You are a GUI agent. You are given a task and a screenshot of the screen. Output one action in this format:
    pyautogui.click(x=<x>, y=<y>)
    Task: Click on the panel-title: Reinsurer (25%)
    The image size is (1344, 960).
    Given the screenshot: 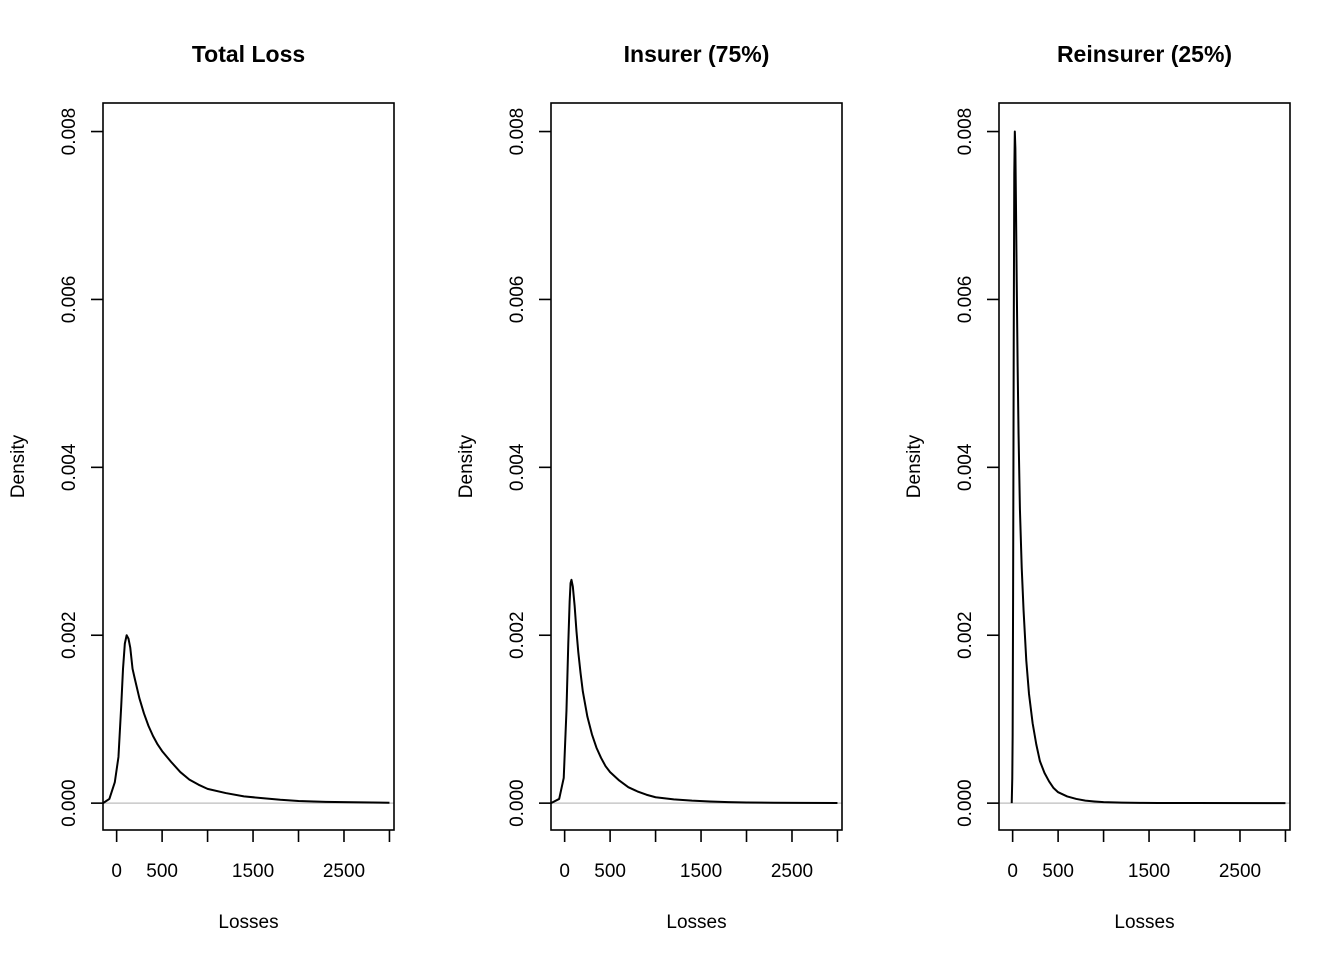 What is the action you would take?
    pyautogui.click(x=1144, y=54)
    